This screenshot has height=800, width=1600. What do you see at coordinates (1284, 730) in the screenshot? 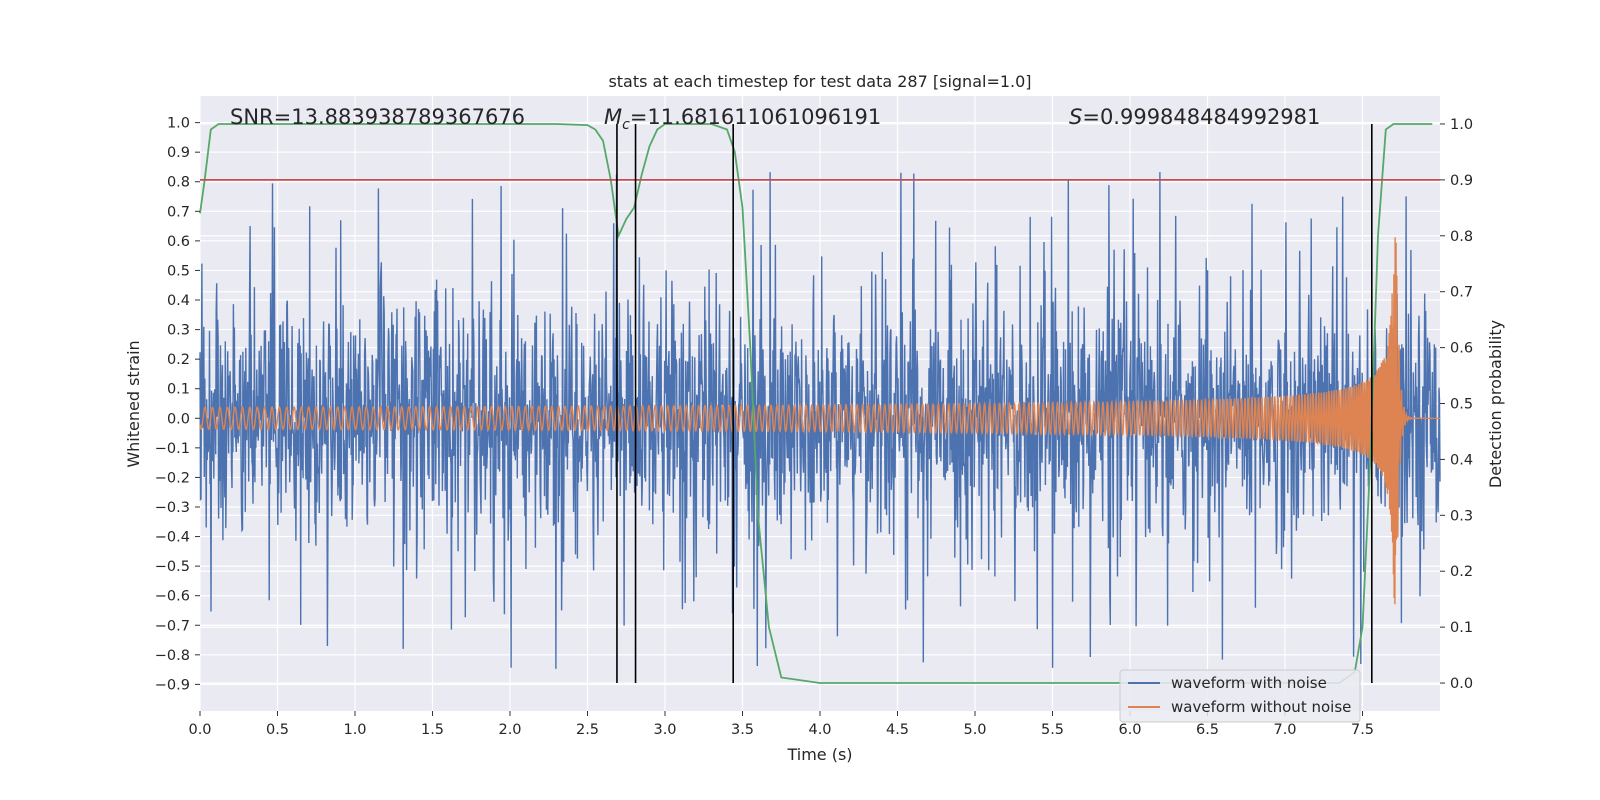
I see `x-tick-label: 7.0` at bounding box center [1284, 730].